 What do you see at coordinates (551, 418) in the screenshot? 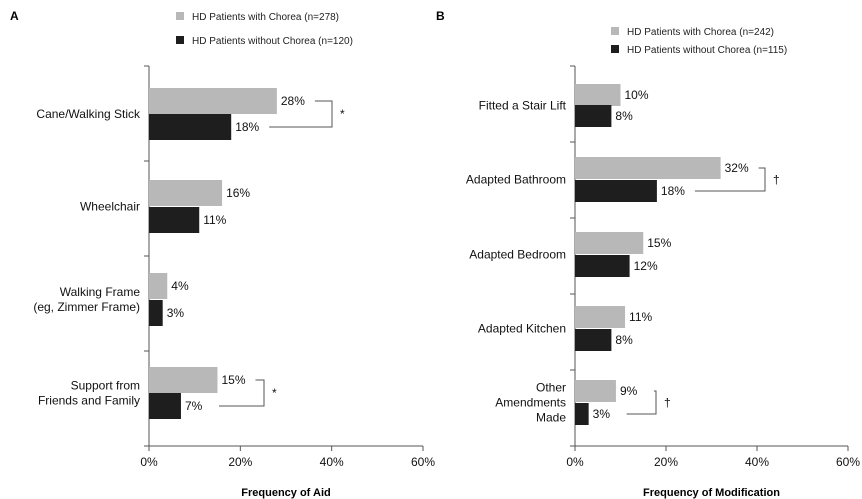
I see `category-label: Made` at bounding box center [551, 418].